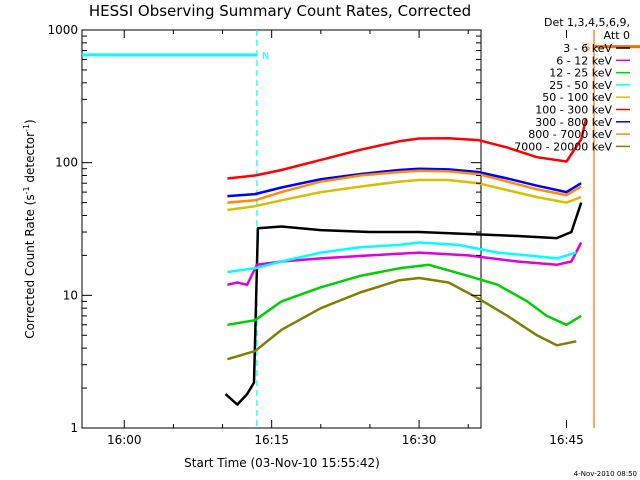 This screenshot has height=480, width=640. Describe the element at coordinates (573, 110) in the screenshot. I see `legend-label: 100 - 300 keV` at that location.